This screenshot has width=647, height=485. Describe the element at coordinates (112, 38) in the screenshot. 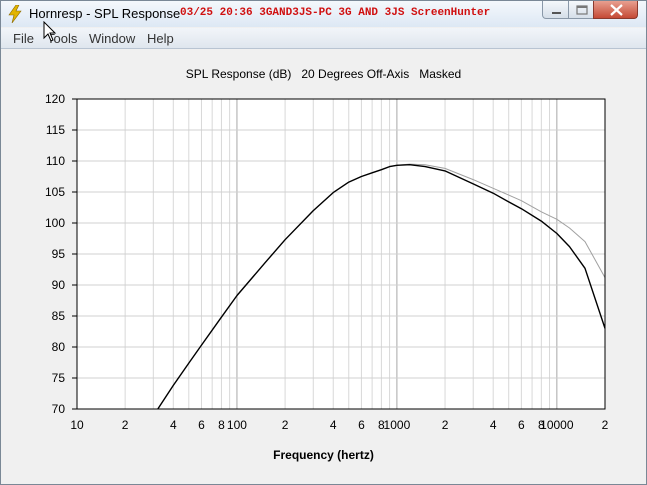

I see `menu-window: Window` at that location.